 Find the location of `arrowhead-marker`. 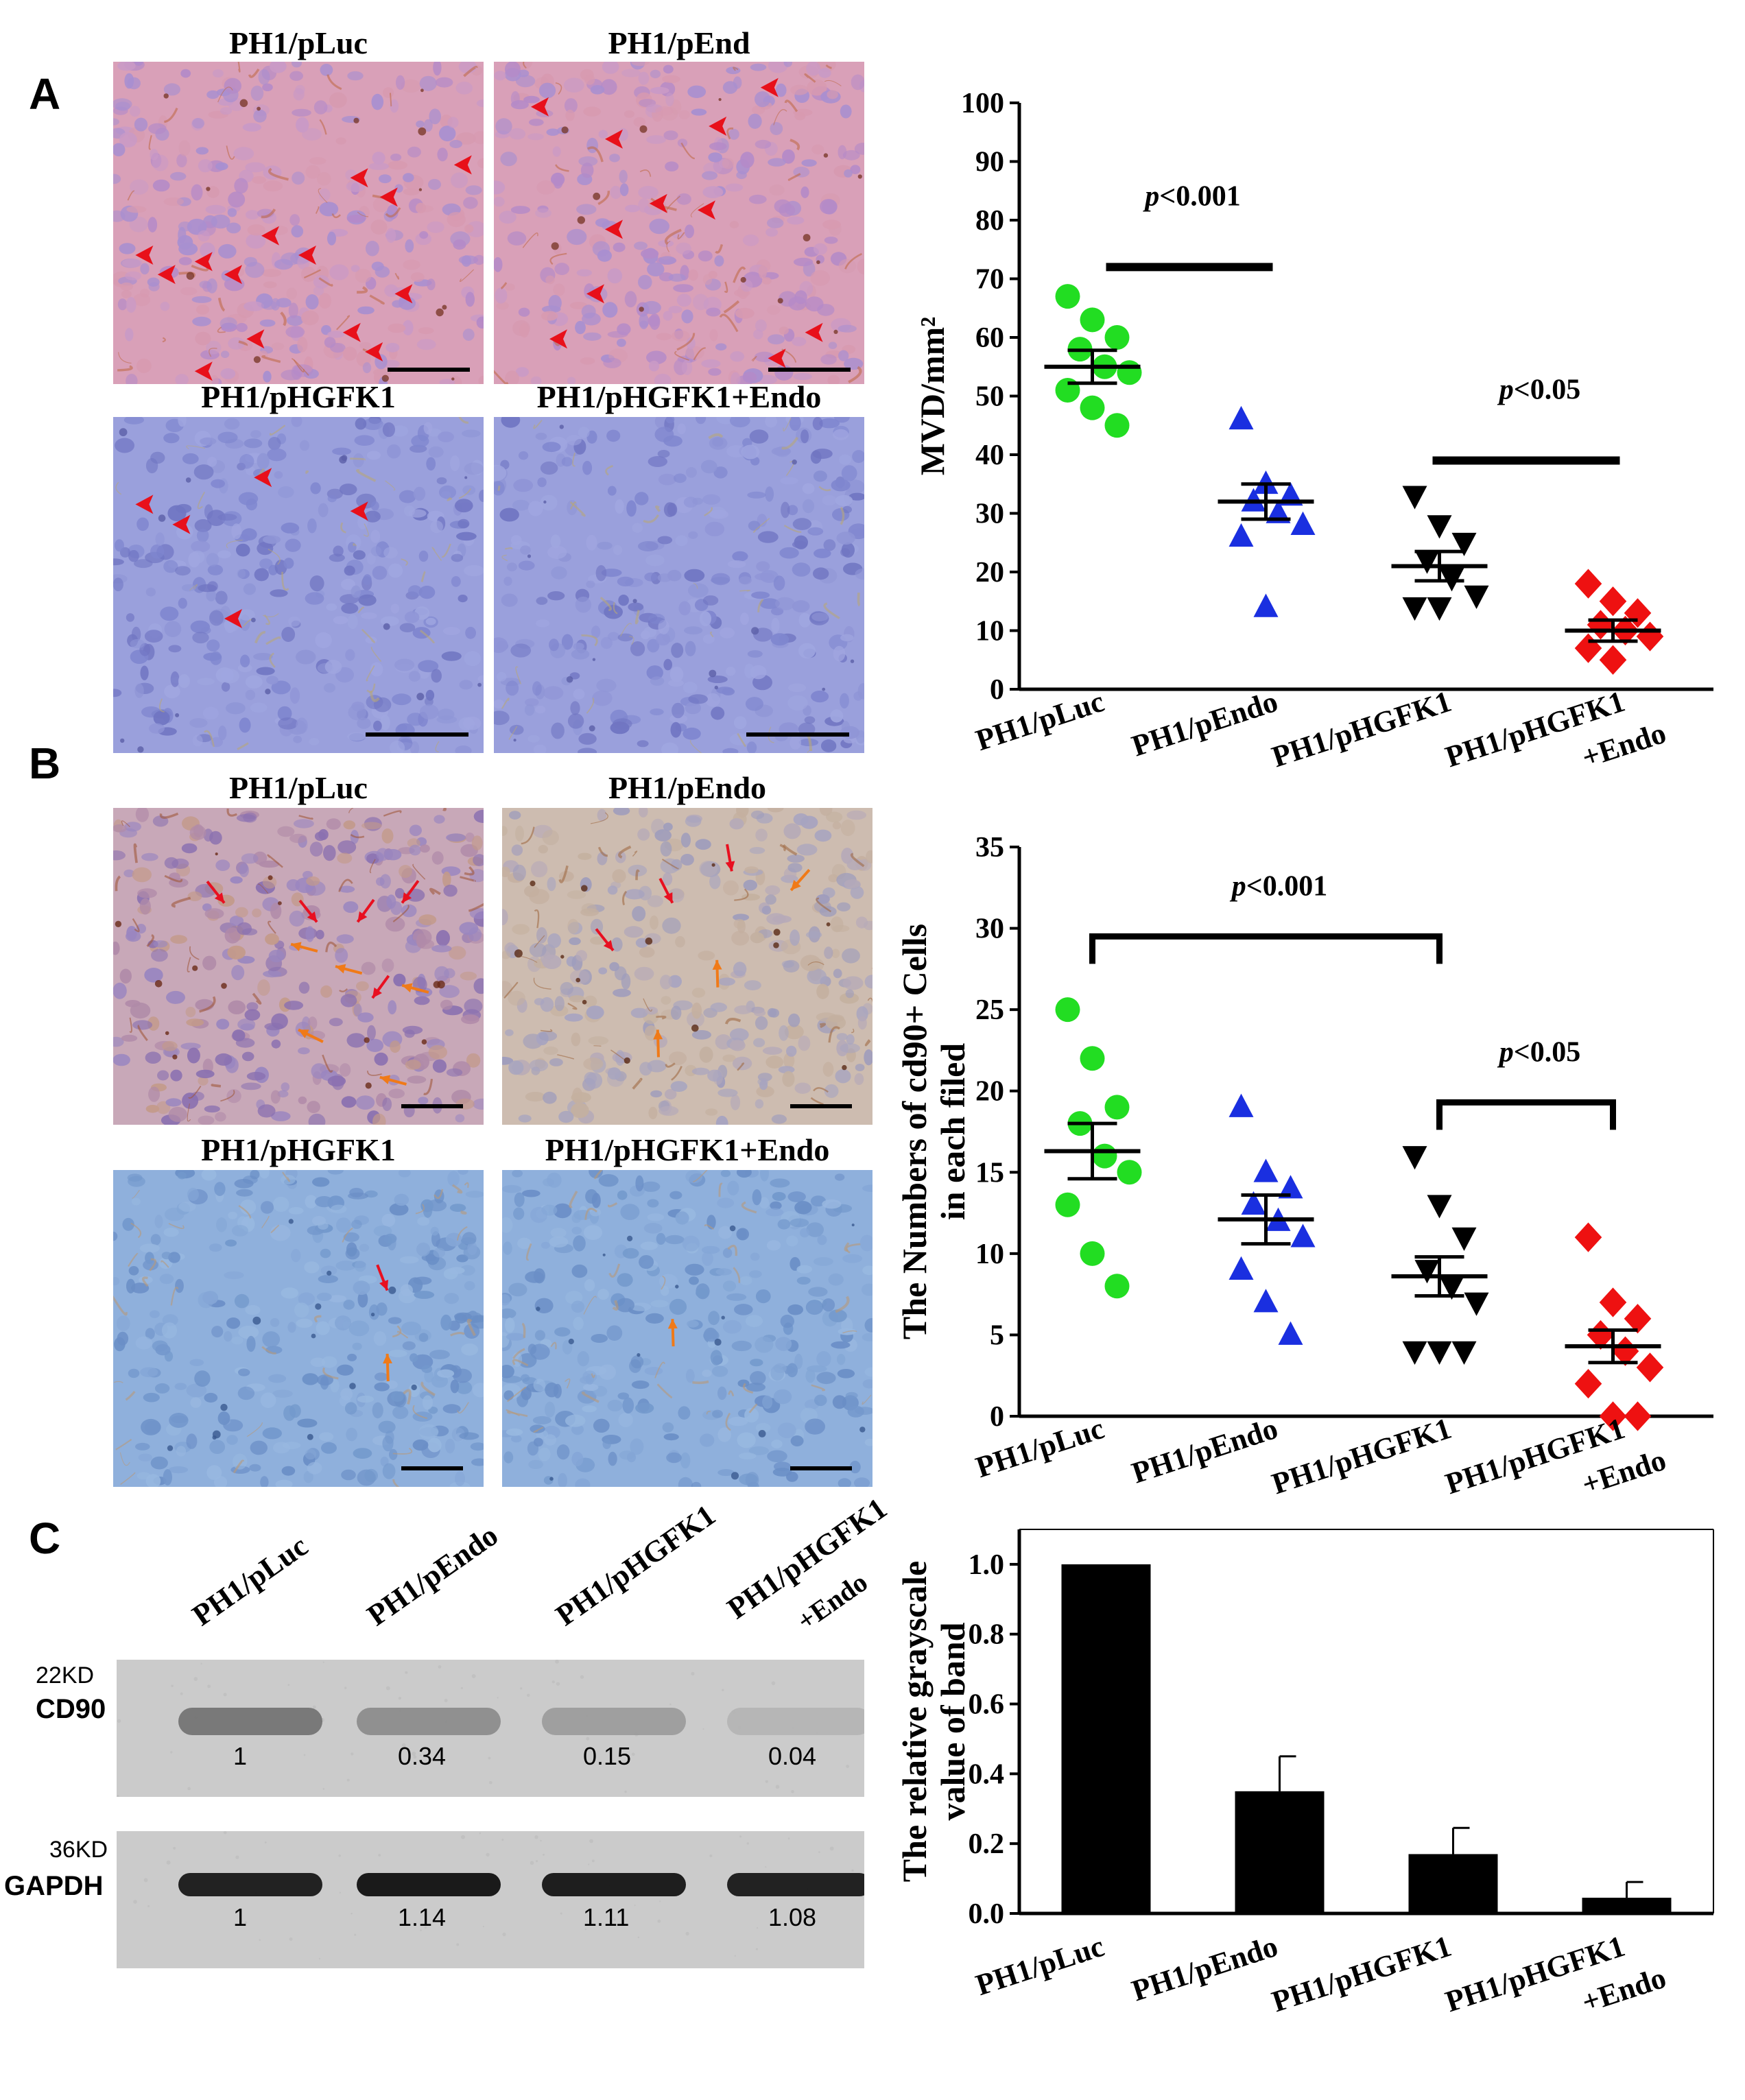

arrowhead-marker is located at coordinates (144, 256).